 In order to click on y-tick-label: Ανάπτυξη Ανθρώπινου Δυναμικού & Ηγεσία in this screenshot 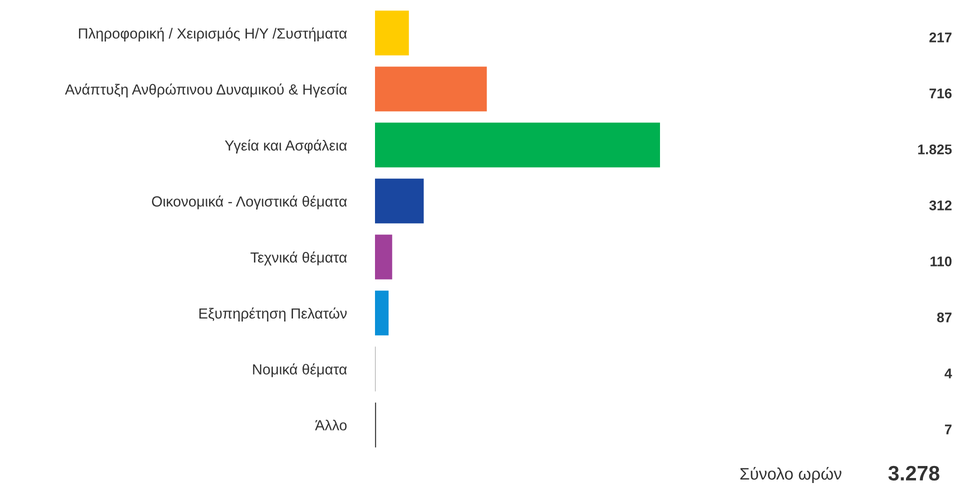, I will do `click(205, 91)`.